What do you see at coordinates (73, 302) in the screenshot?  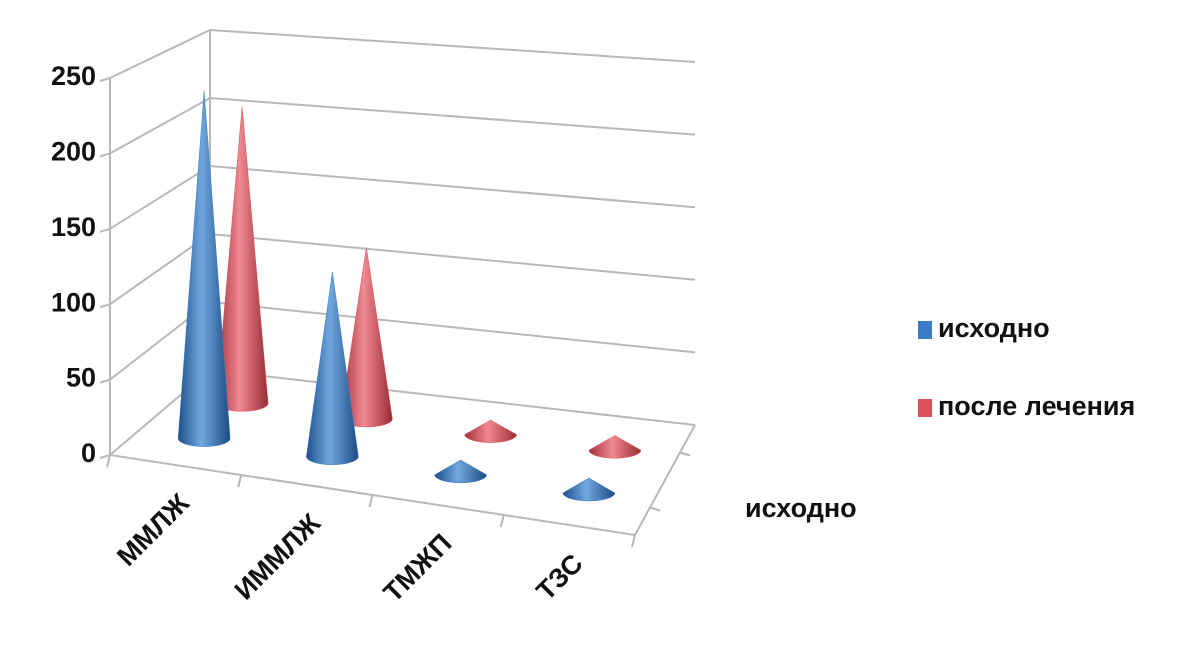 I see `y-tick-label: 100` at bounding box center [73, 302].